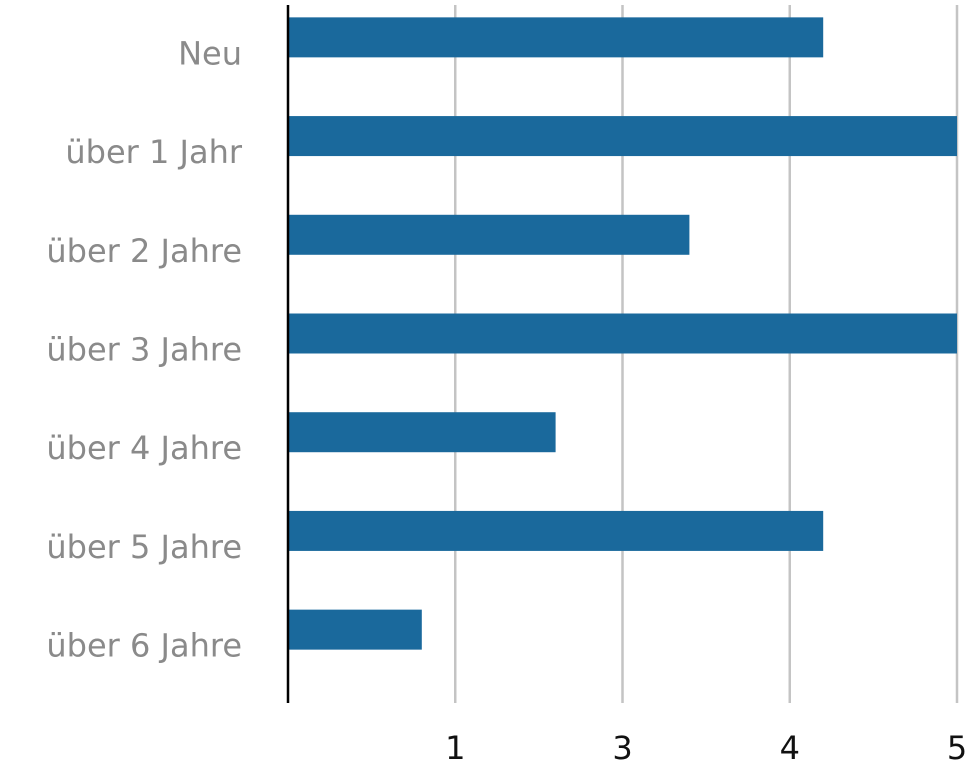  What do you see at coordinates (144, 251) in the screenshot?
I see `y-tick-label: über 2 Jahre` at bounding box center [144, 251].